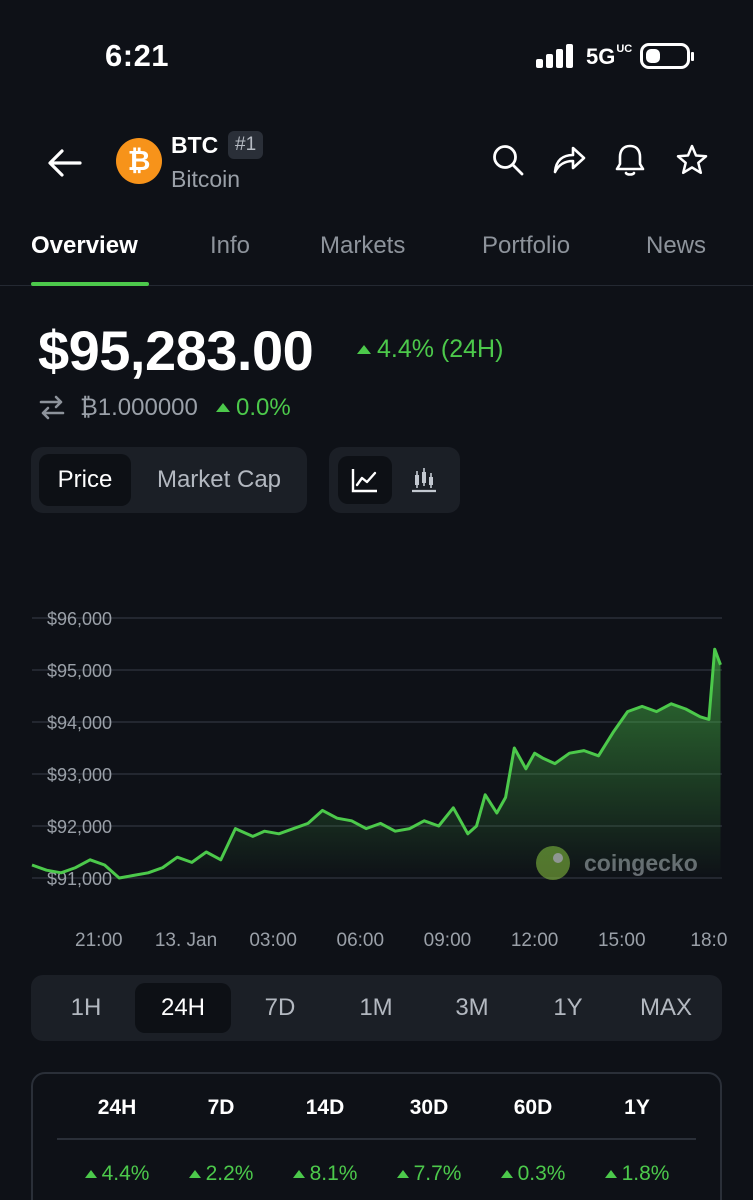 The height and width of the screenshot is (1200, 753). I want to click on y-tick-label: $93,000, so click(79, 775).